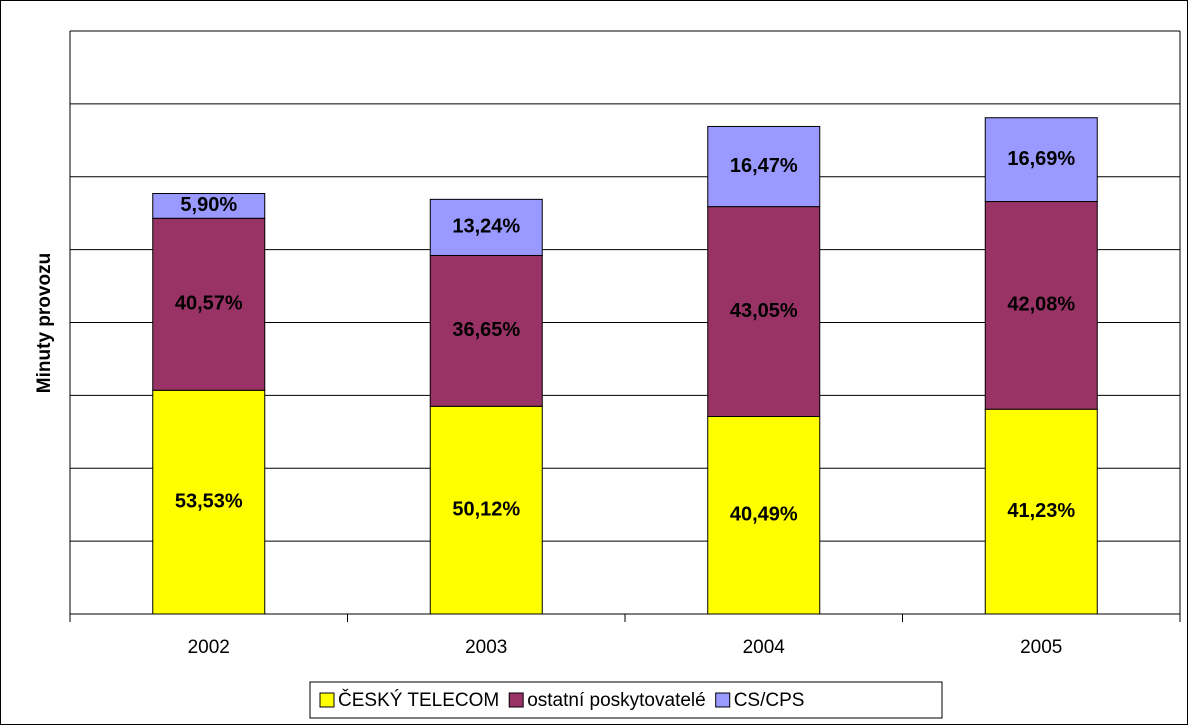 Image resolution: width=1188 pixels, height=725 pixels. I want to click on data-label: 41,23%, so click(1041, 511).